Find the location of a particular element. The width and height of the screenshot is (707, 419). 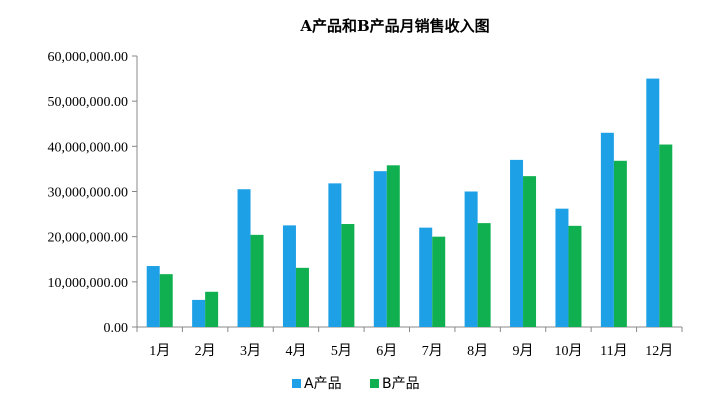

chart-title: A产品和B产品月销售收入图 is located at coordinates (394, 26).